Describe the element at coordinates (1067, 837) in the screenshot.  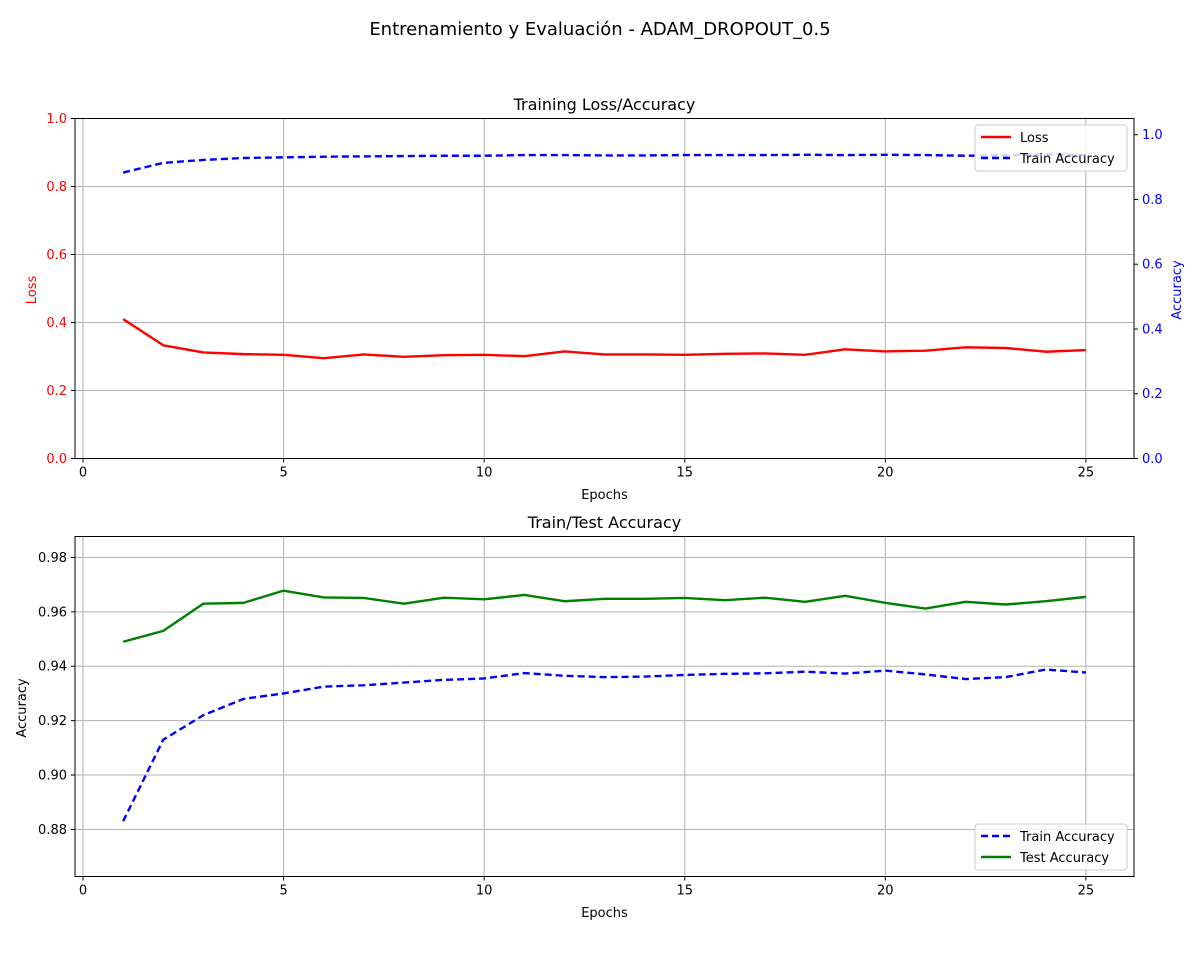
I see `chart2-legend-train-accuracy-label: Train Accuracy` at that location.